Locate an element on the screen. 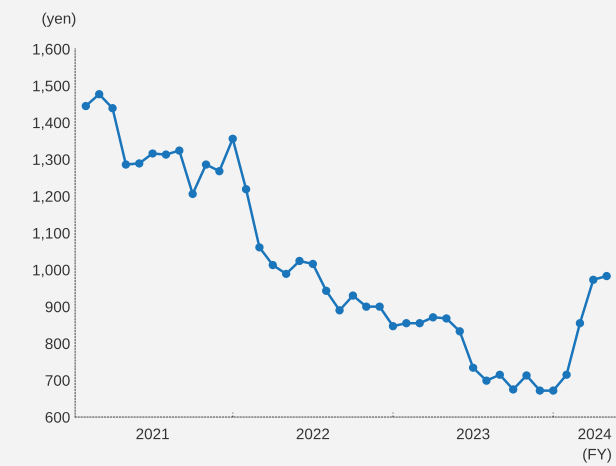 The height and width of the screenshot is (466, 616). y-tick-label: 1,000 is located at coordinates (51, 271).